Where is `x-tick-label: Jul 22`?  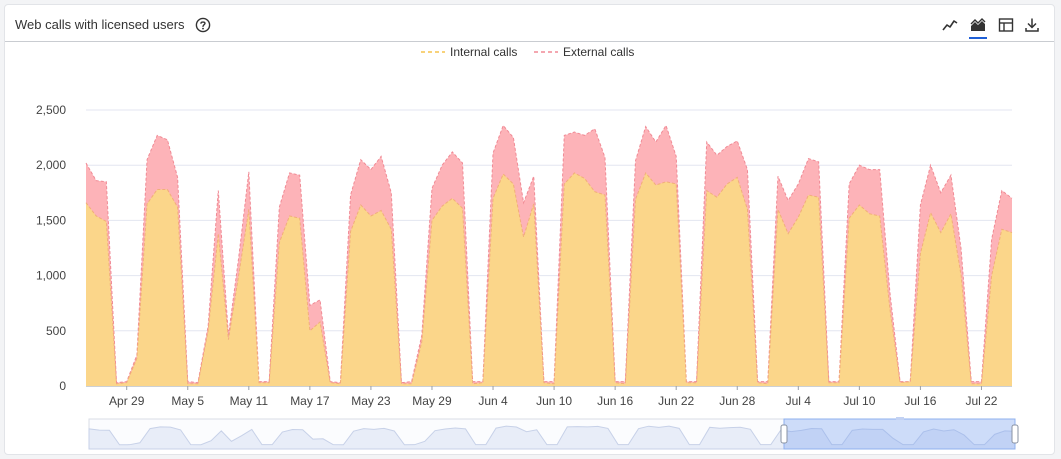 x-tick-label: Jul 22 is located at coordinates (981, 401).